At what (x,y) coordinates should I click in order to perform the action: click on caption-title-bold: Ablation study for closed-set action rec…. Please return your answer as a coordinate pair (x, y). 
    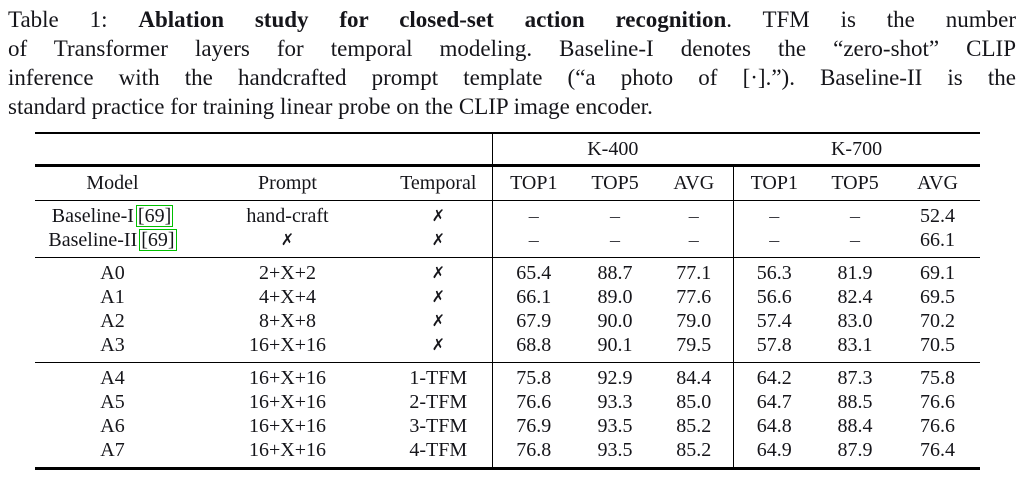
    Looking at the image, I should click on (432, 19).